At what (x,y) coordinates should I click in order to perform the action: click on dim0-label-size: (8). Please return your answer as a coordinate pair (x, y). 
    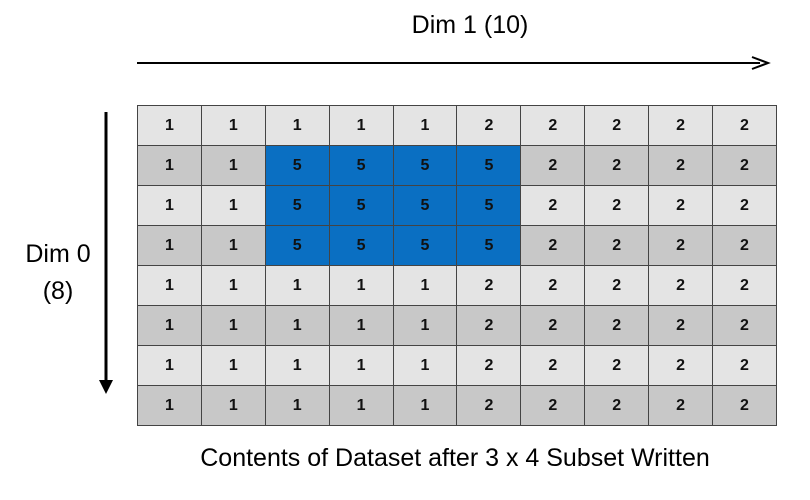
    Looking at the image, I should click on (58, 291).